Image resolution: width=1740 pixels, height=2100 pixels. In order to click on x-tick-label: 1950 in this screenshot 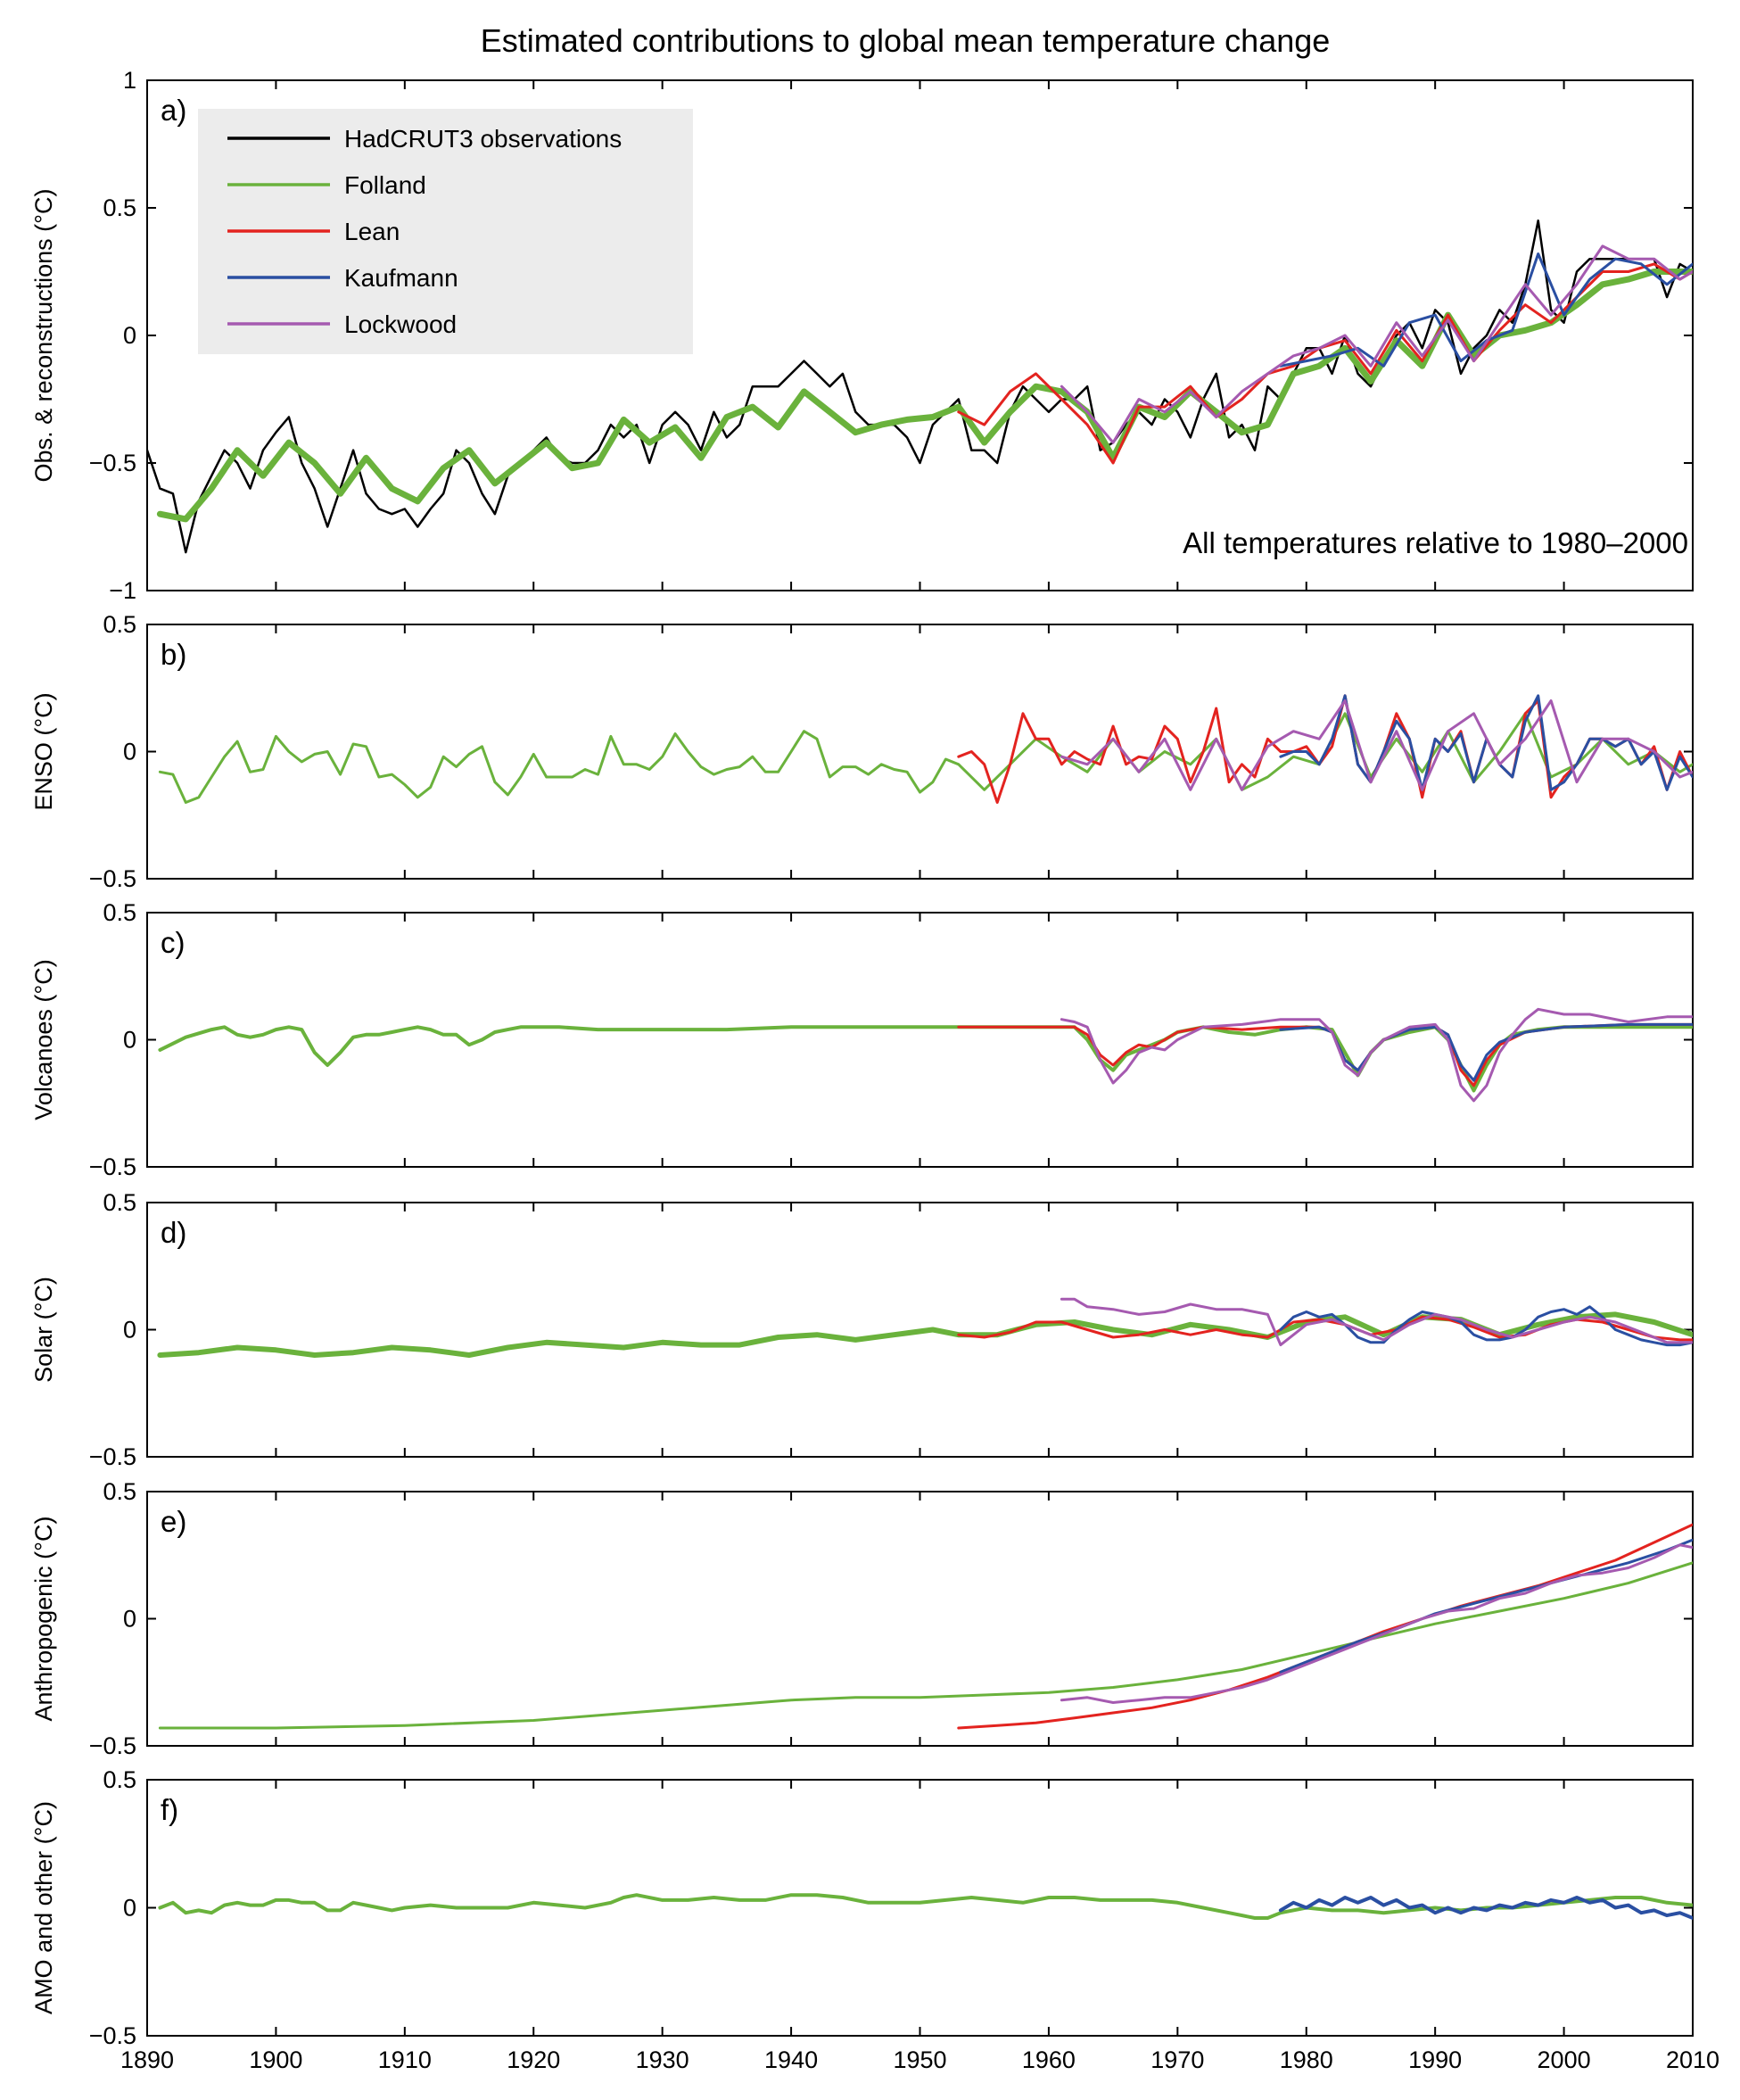, I will do `click(919, 2059)`.